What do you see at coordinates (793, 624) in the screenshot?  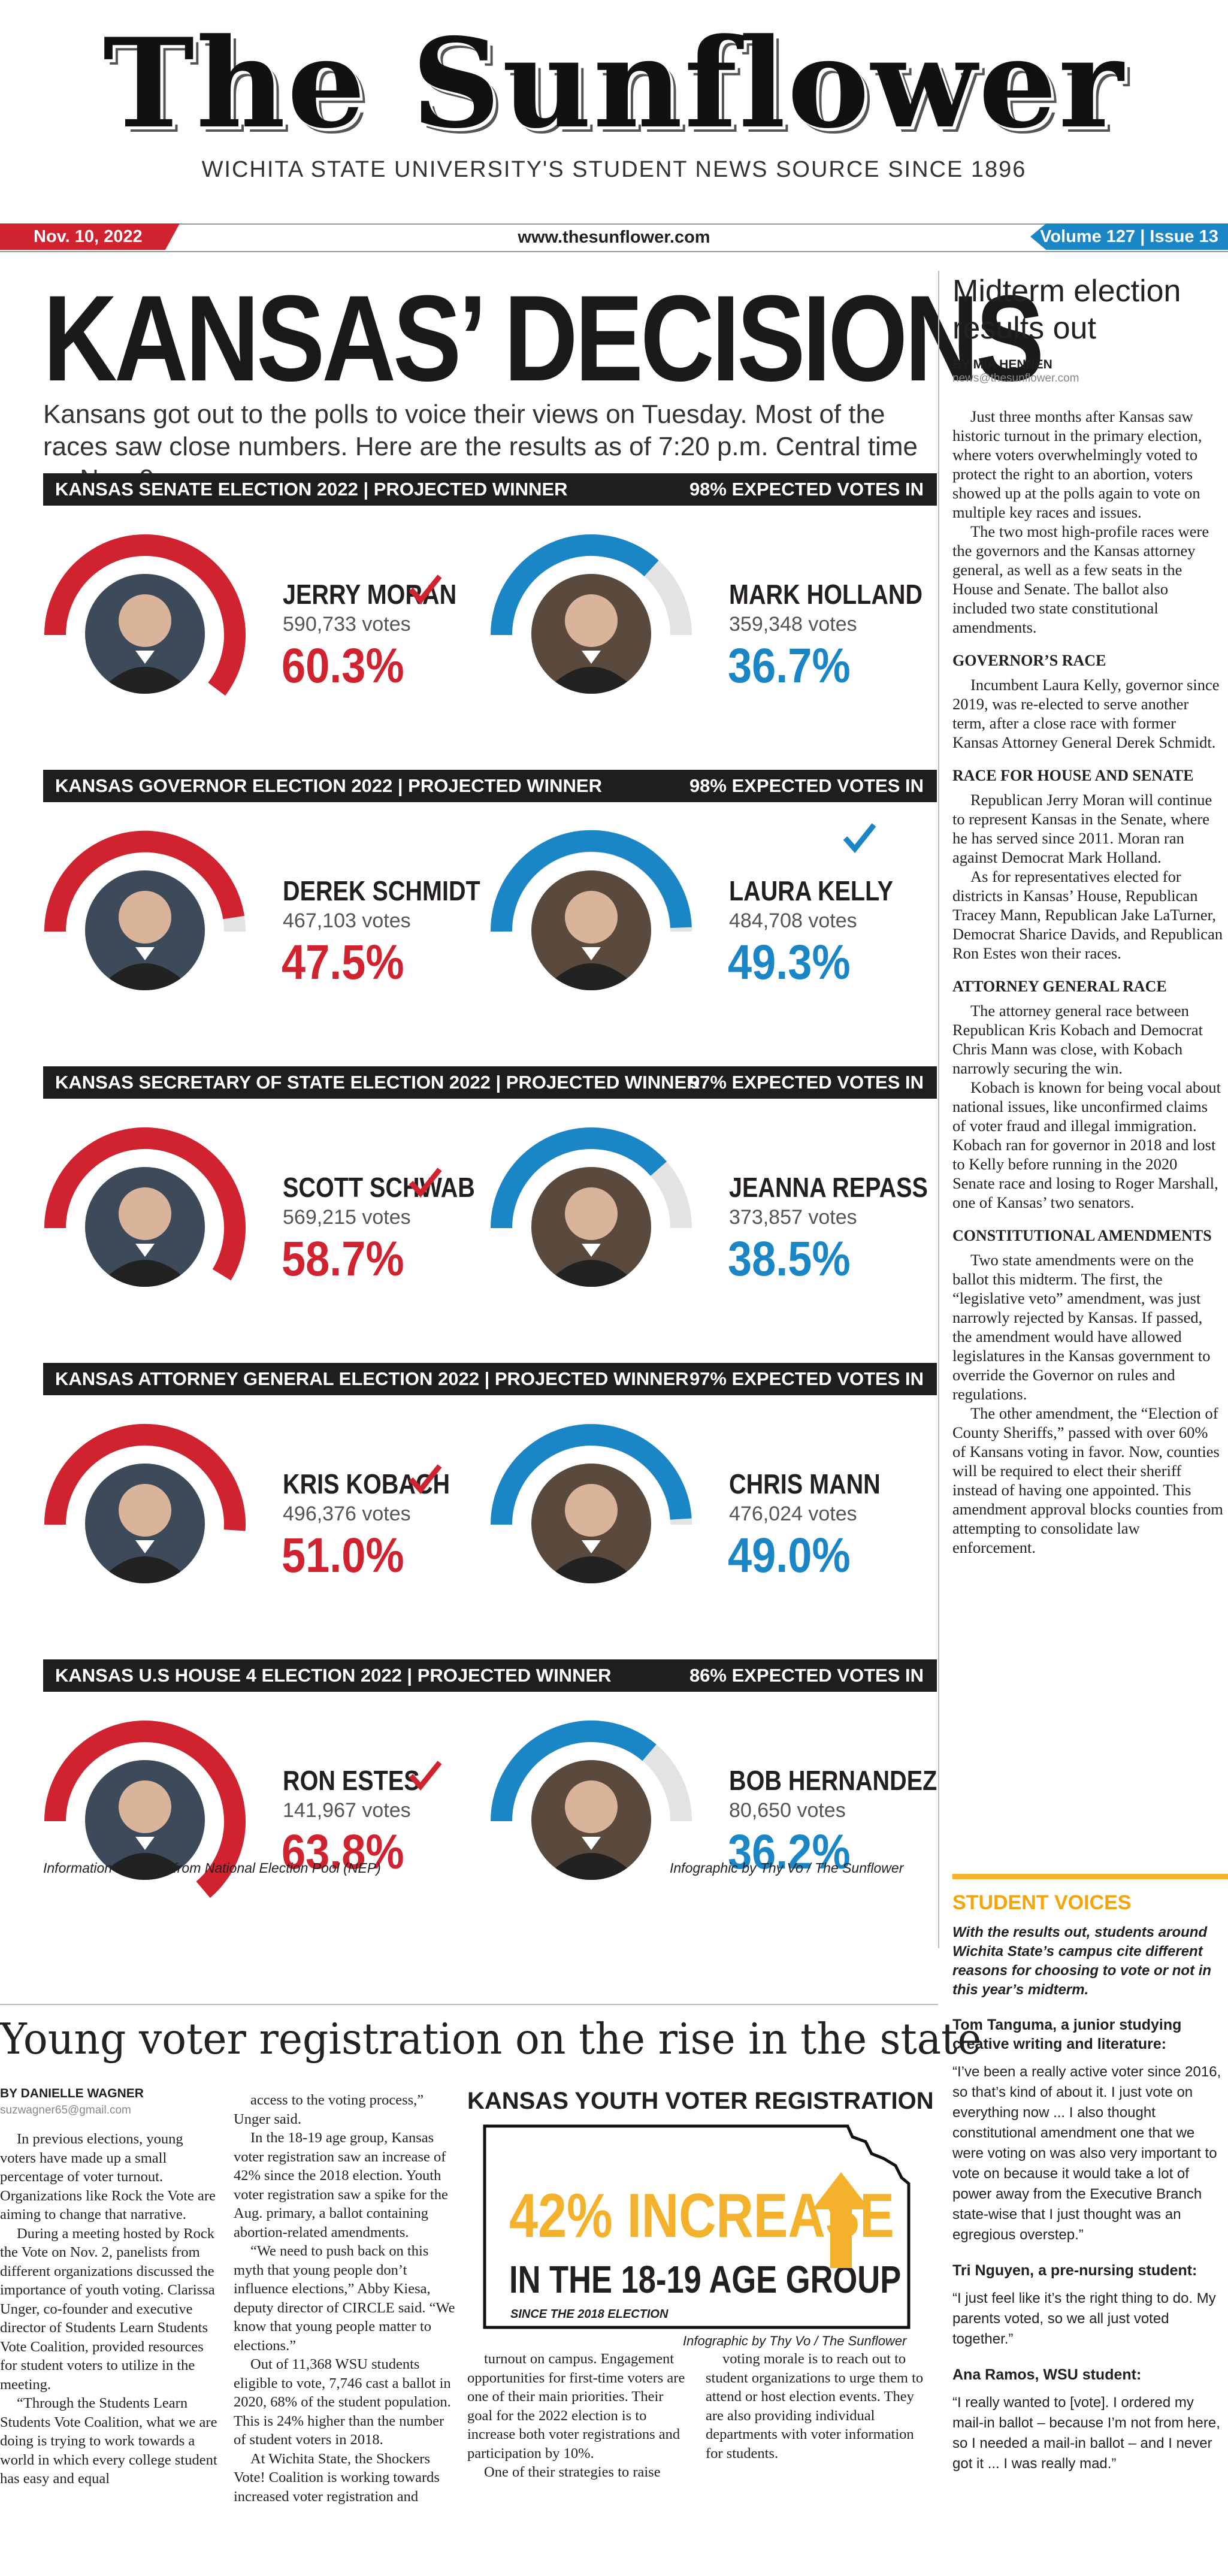 I see `candidate-votes: 359,348 votes` at bounding box center [793, 624].